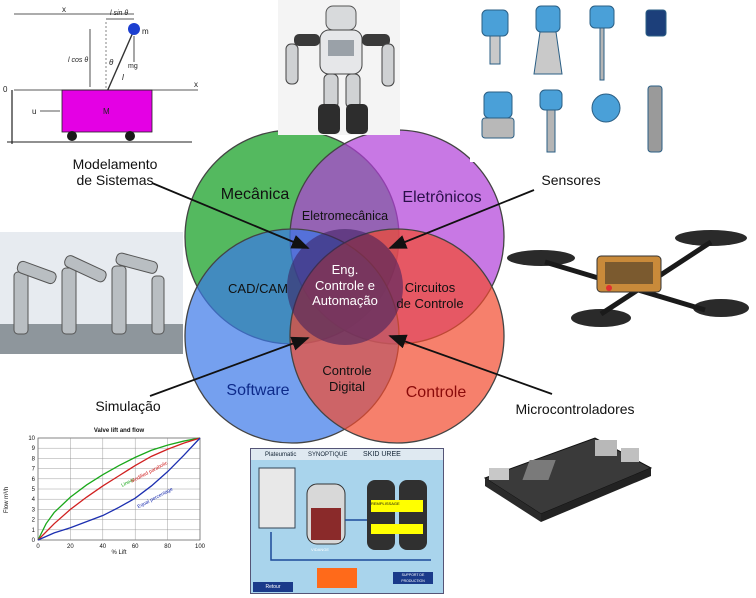 This screenshot has width=756, height=598. Describe the element at coordinates (119, 489) in the screenshot. I see `chart-series-line` at that location.